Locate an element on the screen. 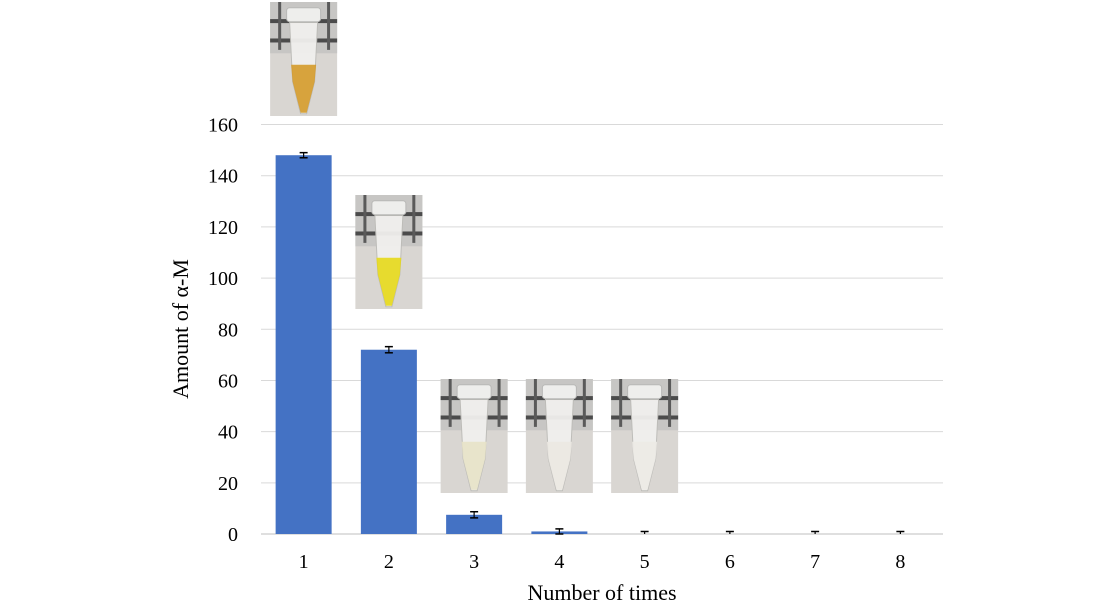 The height and width of the screenshot is (604, 1112). y-tick-label: 60 is located at coordinates (228, 381).